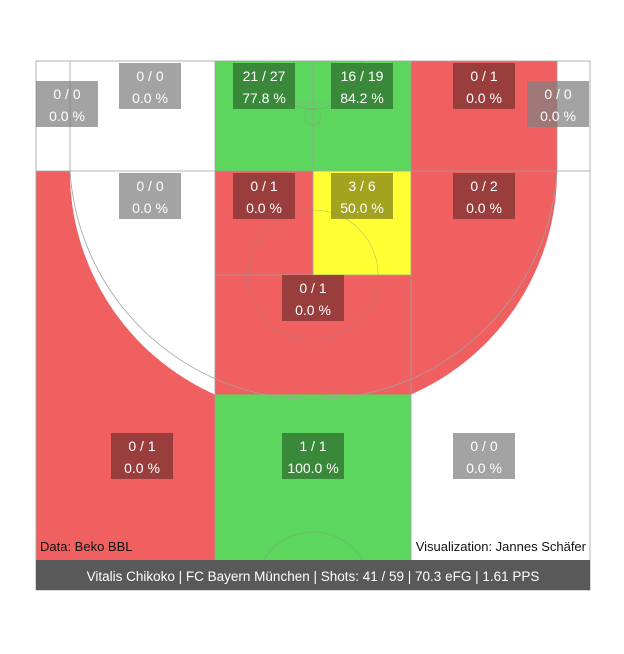 This screenshot has width=624, height=654. I want to click on zone-label-three-left: 0 / 1 0.0 %, so click(142, 456).